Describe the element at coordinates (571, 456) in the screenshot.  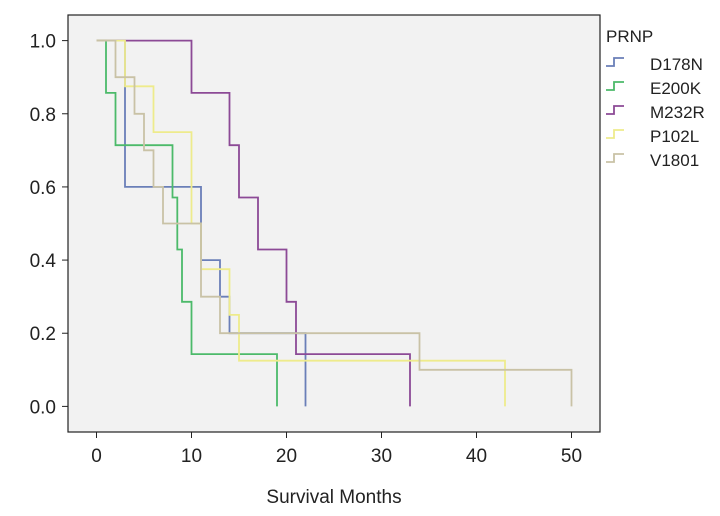
I see `x-tick-label: 50` at that location.